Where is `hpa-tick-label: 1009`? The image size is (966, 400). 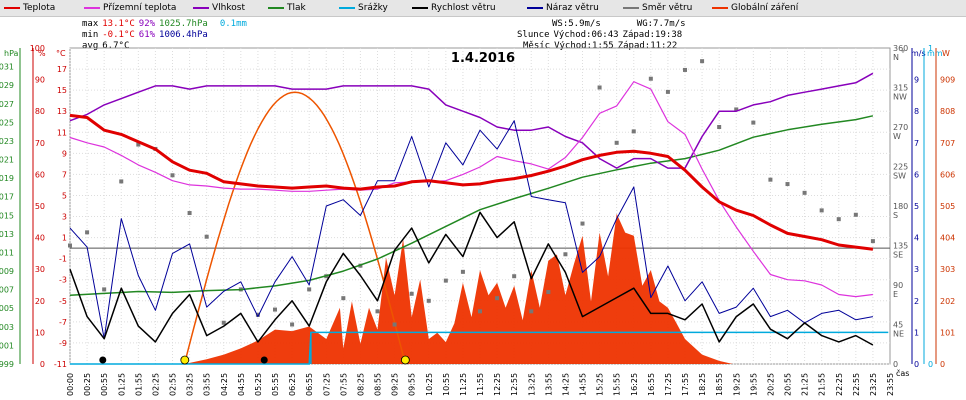
hpa-tick-label: 1009 is located at coordinates (7, 271).